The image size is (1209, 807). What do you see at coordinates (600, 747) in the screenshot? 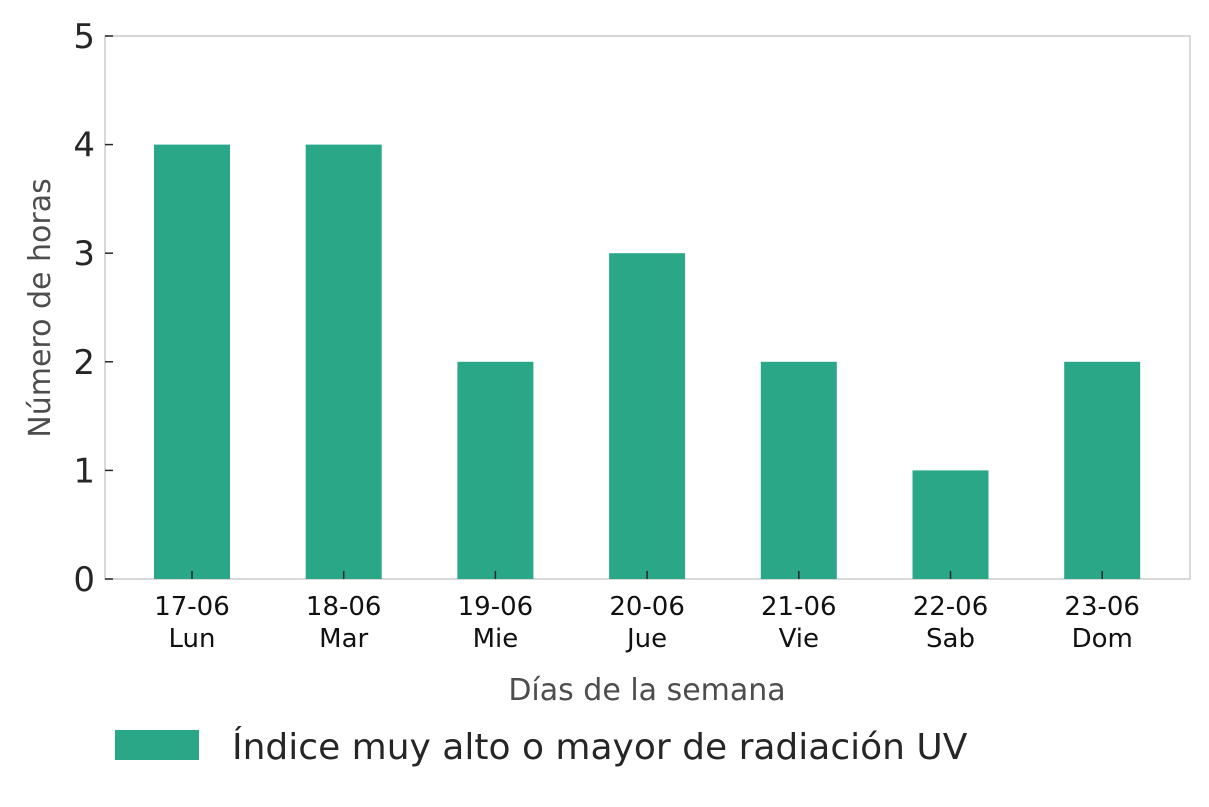
I see `legend-label: Índice muy alto o mayor de radiación UV` at bounding box center [600, 747].